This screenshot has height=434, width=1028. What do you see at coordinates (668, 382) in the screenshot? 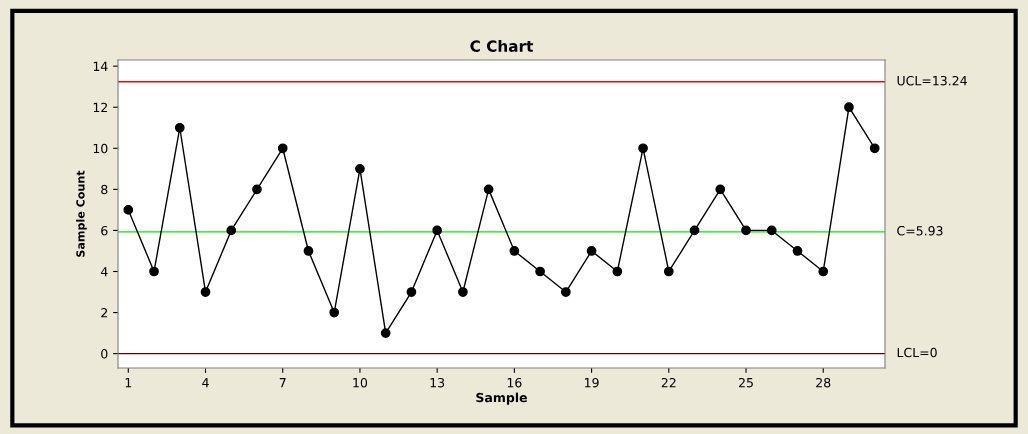
I see `x-tick-label: 22` at bounding box center [668, 382].